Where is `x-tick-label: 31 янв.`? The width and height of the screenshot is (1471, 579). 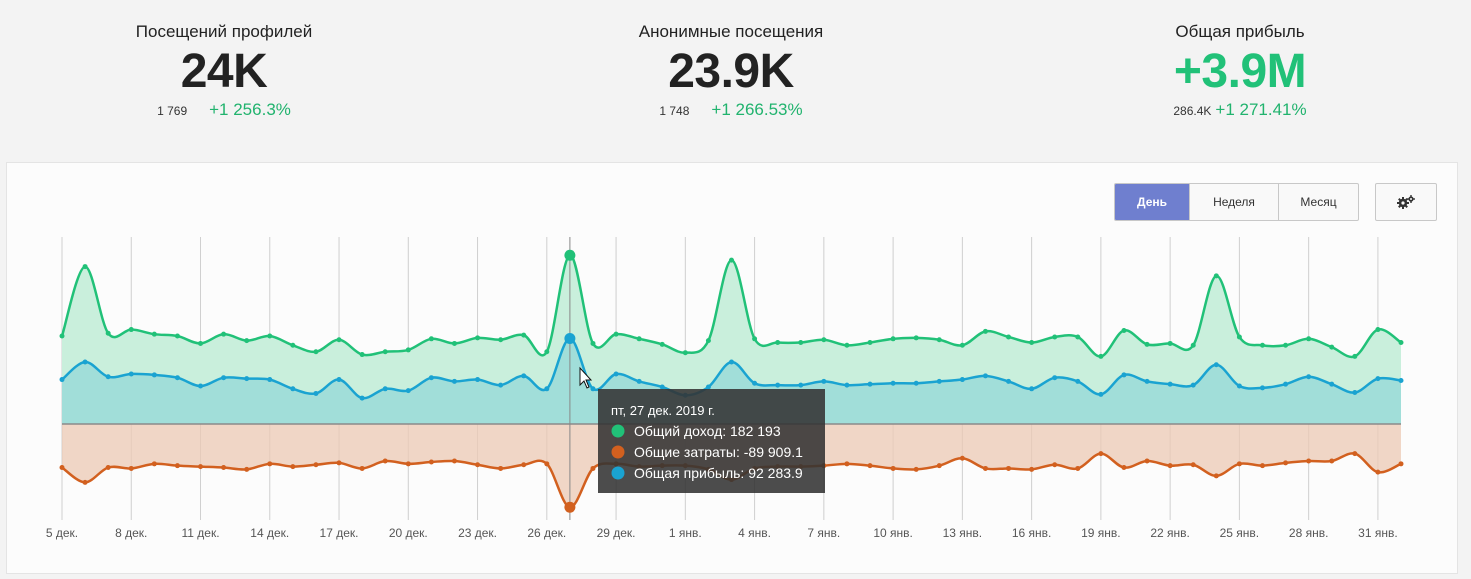 x-tick-label: 31 янв. is located at coordinates (1378, 533).